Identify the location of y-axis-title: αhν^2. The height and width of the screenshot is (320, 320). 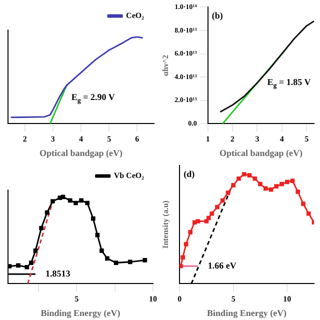
(165, 65).